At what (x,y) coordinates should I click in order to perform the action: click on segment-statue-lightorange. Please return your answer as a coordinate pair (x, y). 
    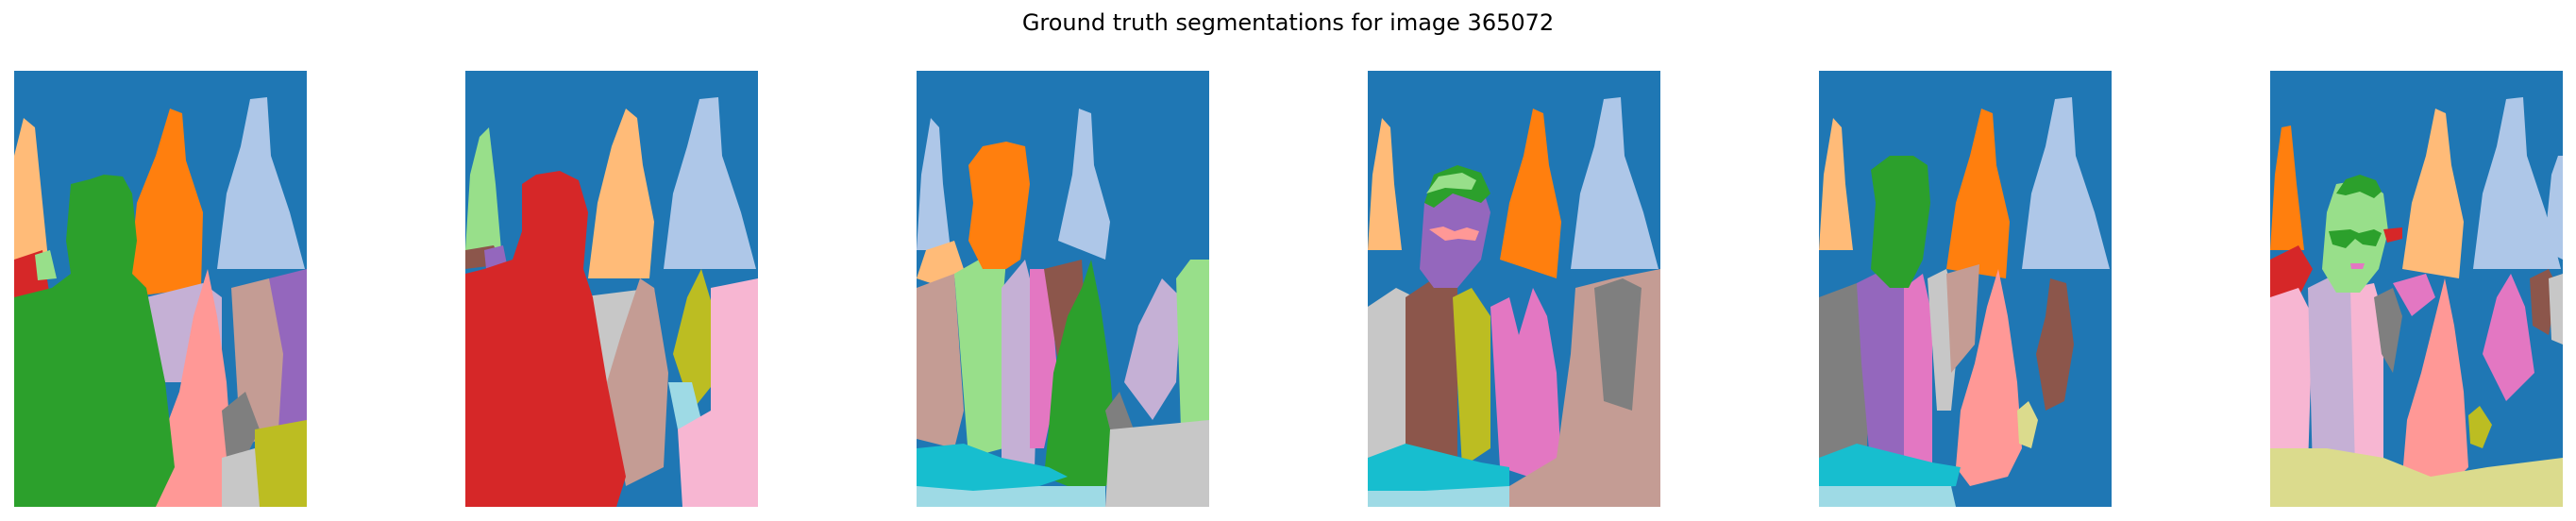
    Looking at the image, I should click on (2433, 193).